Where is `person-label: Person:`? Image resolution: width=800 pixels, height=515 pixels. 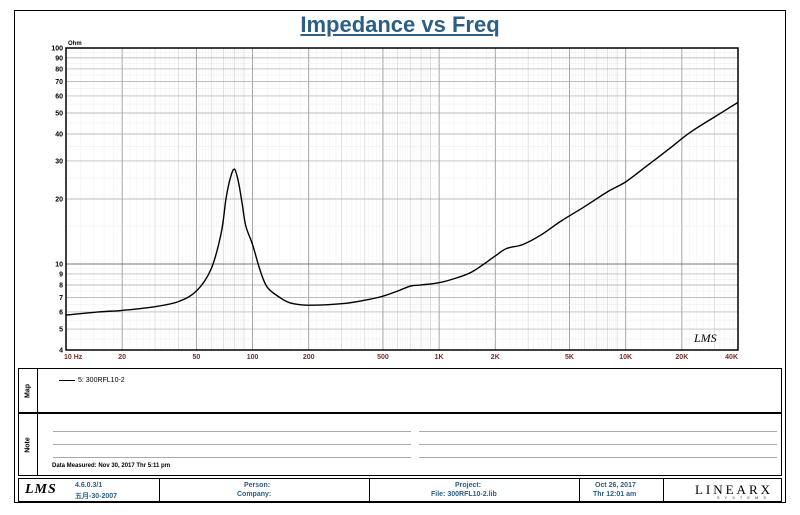 person-label: Person: is located at coordinates (257, 485).